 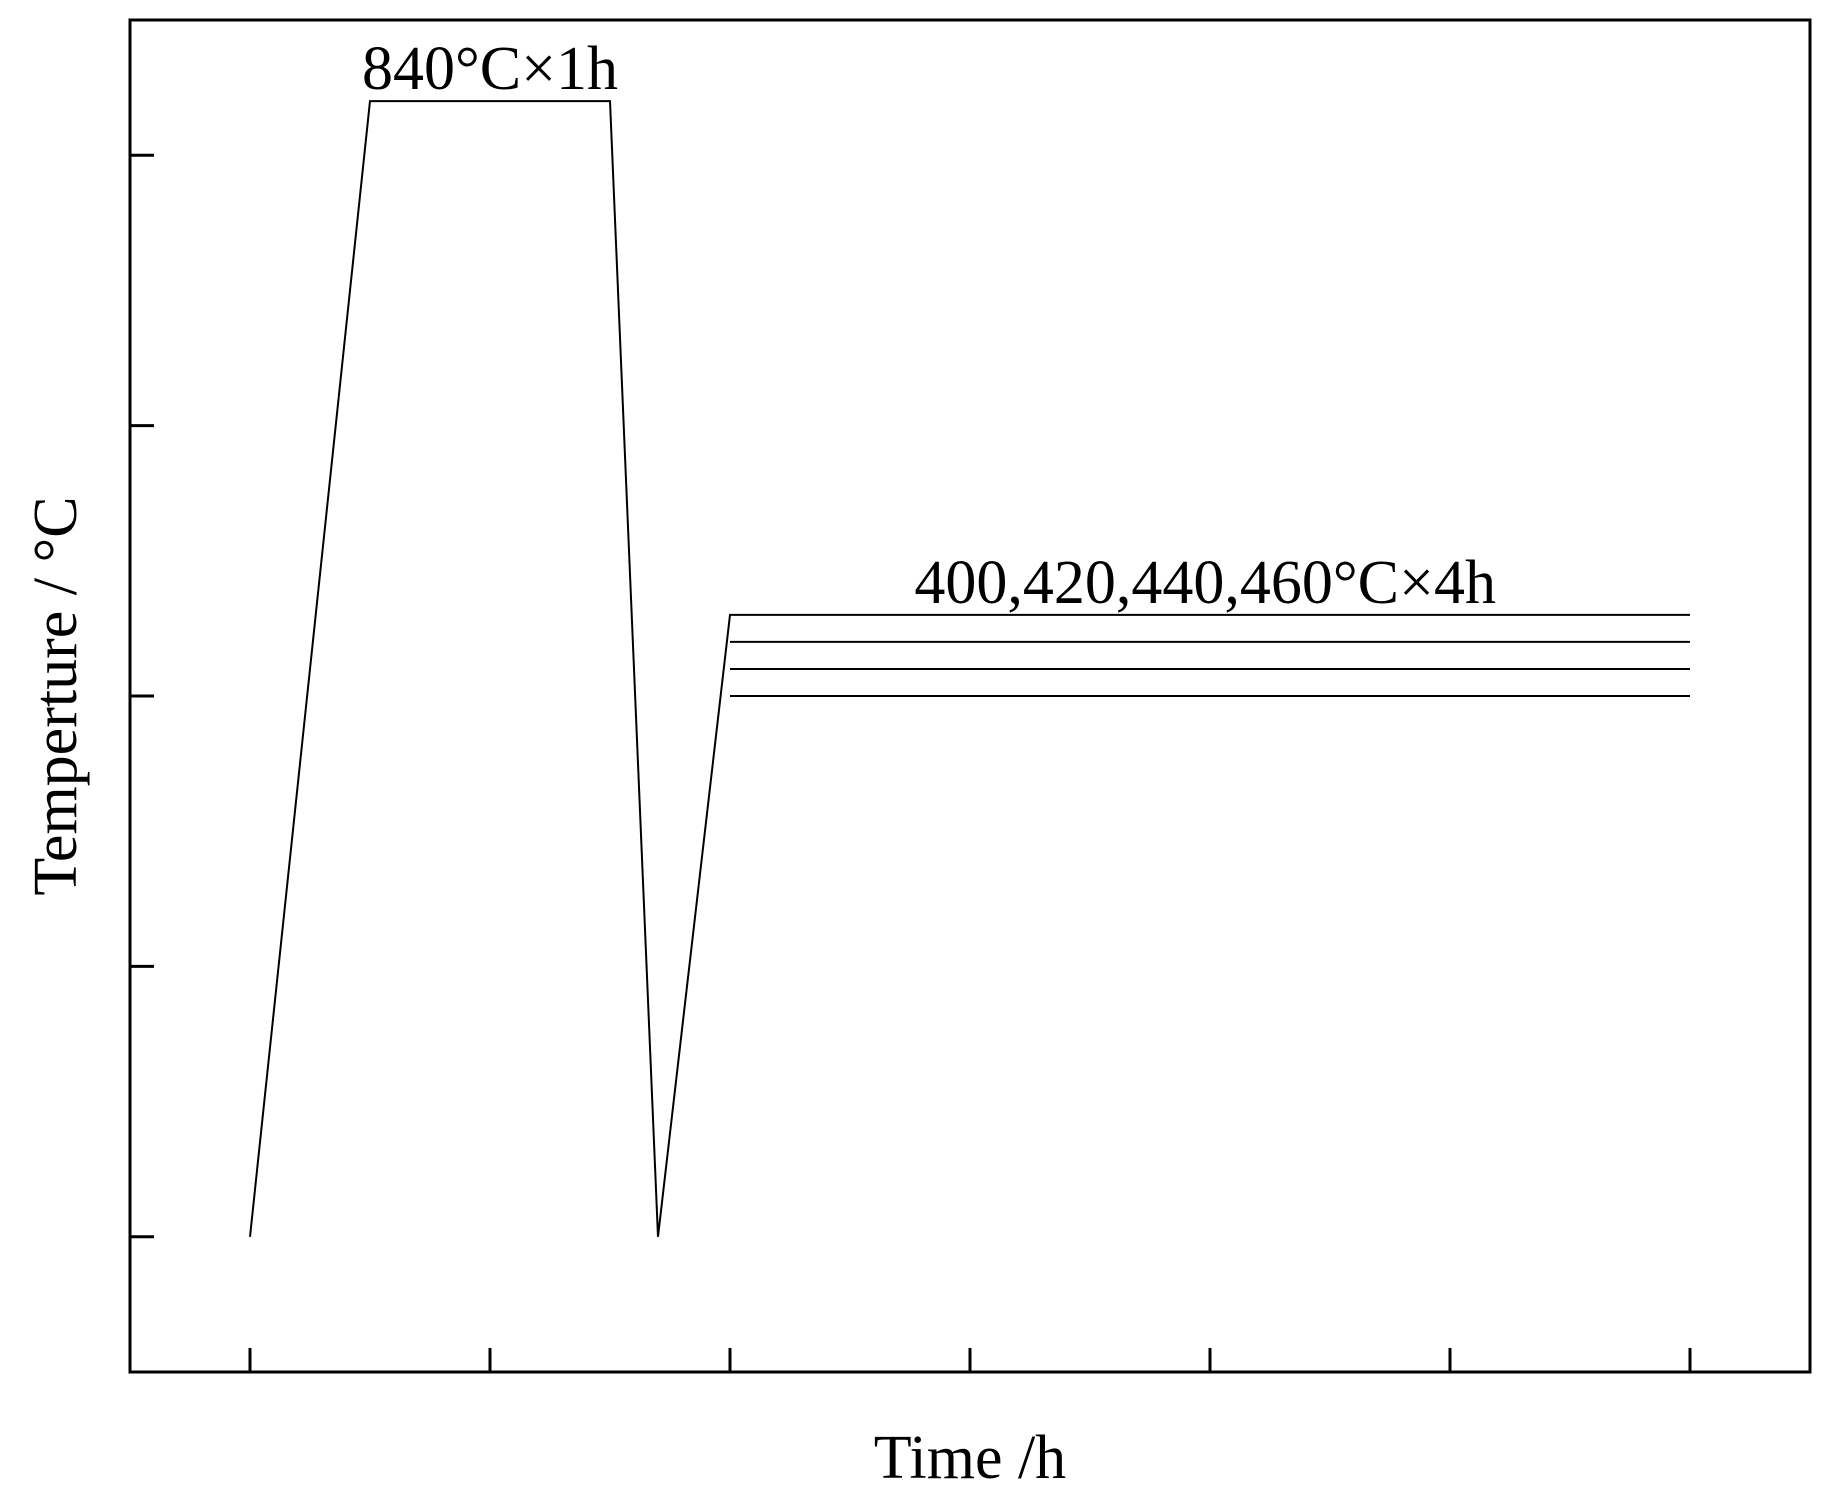 I want to click on y-axis-label: Temperture / °C, so click(x=56, y=695).